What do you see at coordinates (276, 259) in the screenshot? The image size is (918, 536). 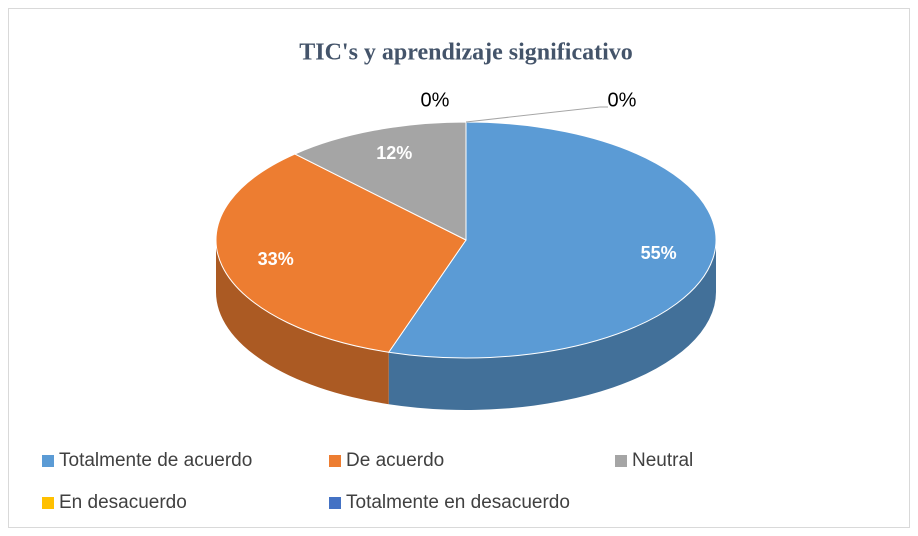 I see `data-label: 33%` at bounding box center [276, 259].